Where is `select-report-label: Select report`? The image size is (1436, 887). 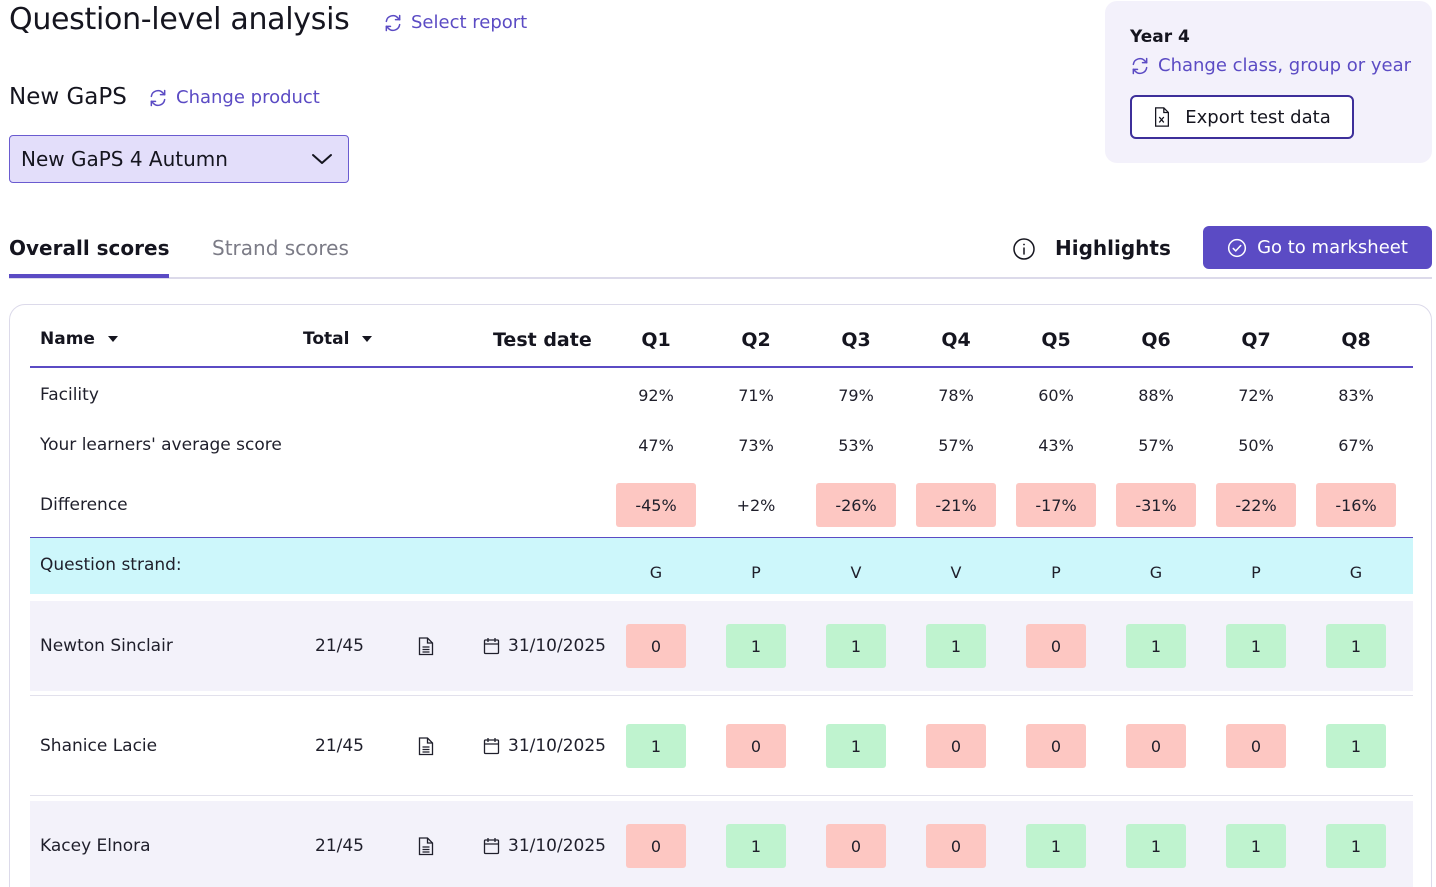 select-report-label: Select report is located at coordinates (469, 22).